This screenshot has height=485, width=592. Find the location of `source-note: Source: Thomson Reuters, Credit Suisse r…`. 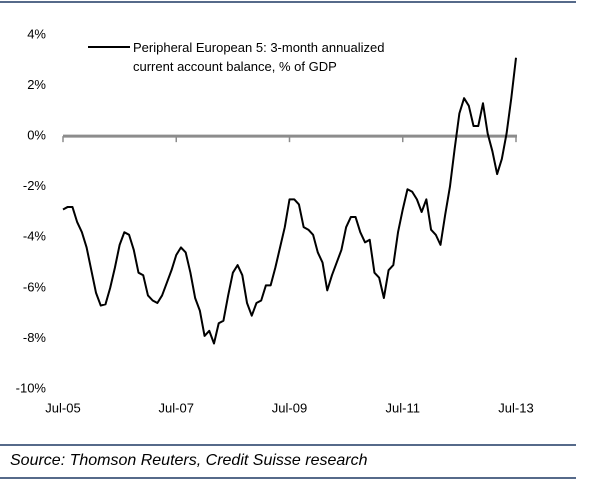

source-note: Source: Thomson Reuters, Credit Suisse r… is located at coordinates (189, 460).